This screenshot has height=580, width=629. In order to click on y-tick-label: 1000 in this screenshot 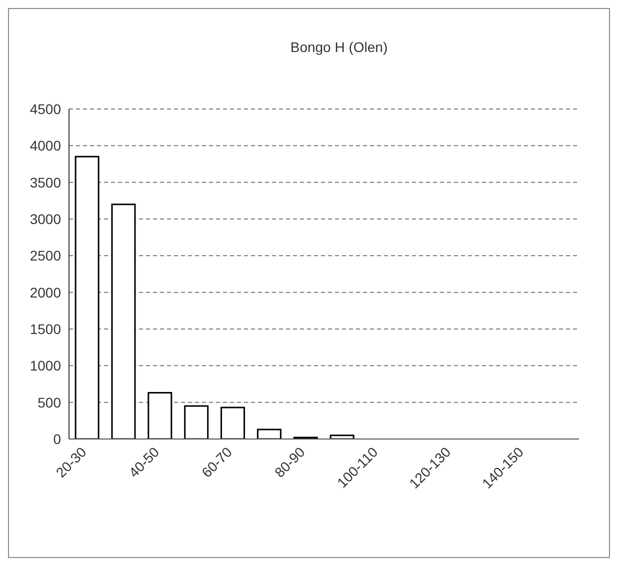, I will do `click(46, 366)`.